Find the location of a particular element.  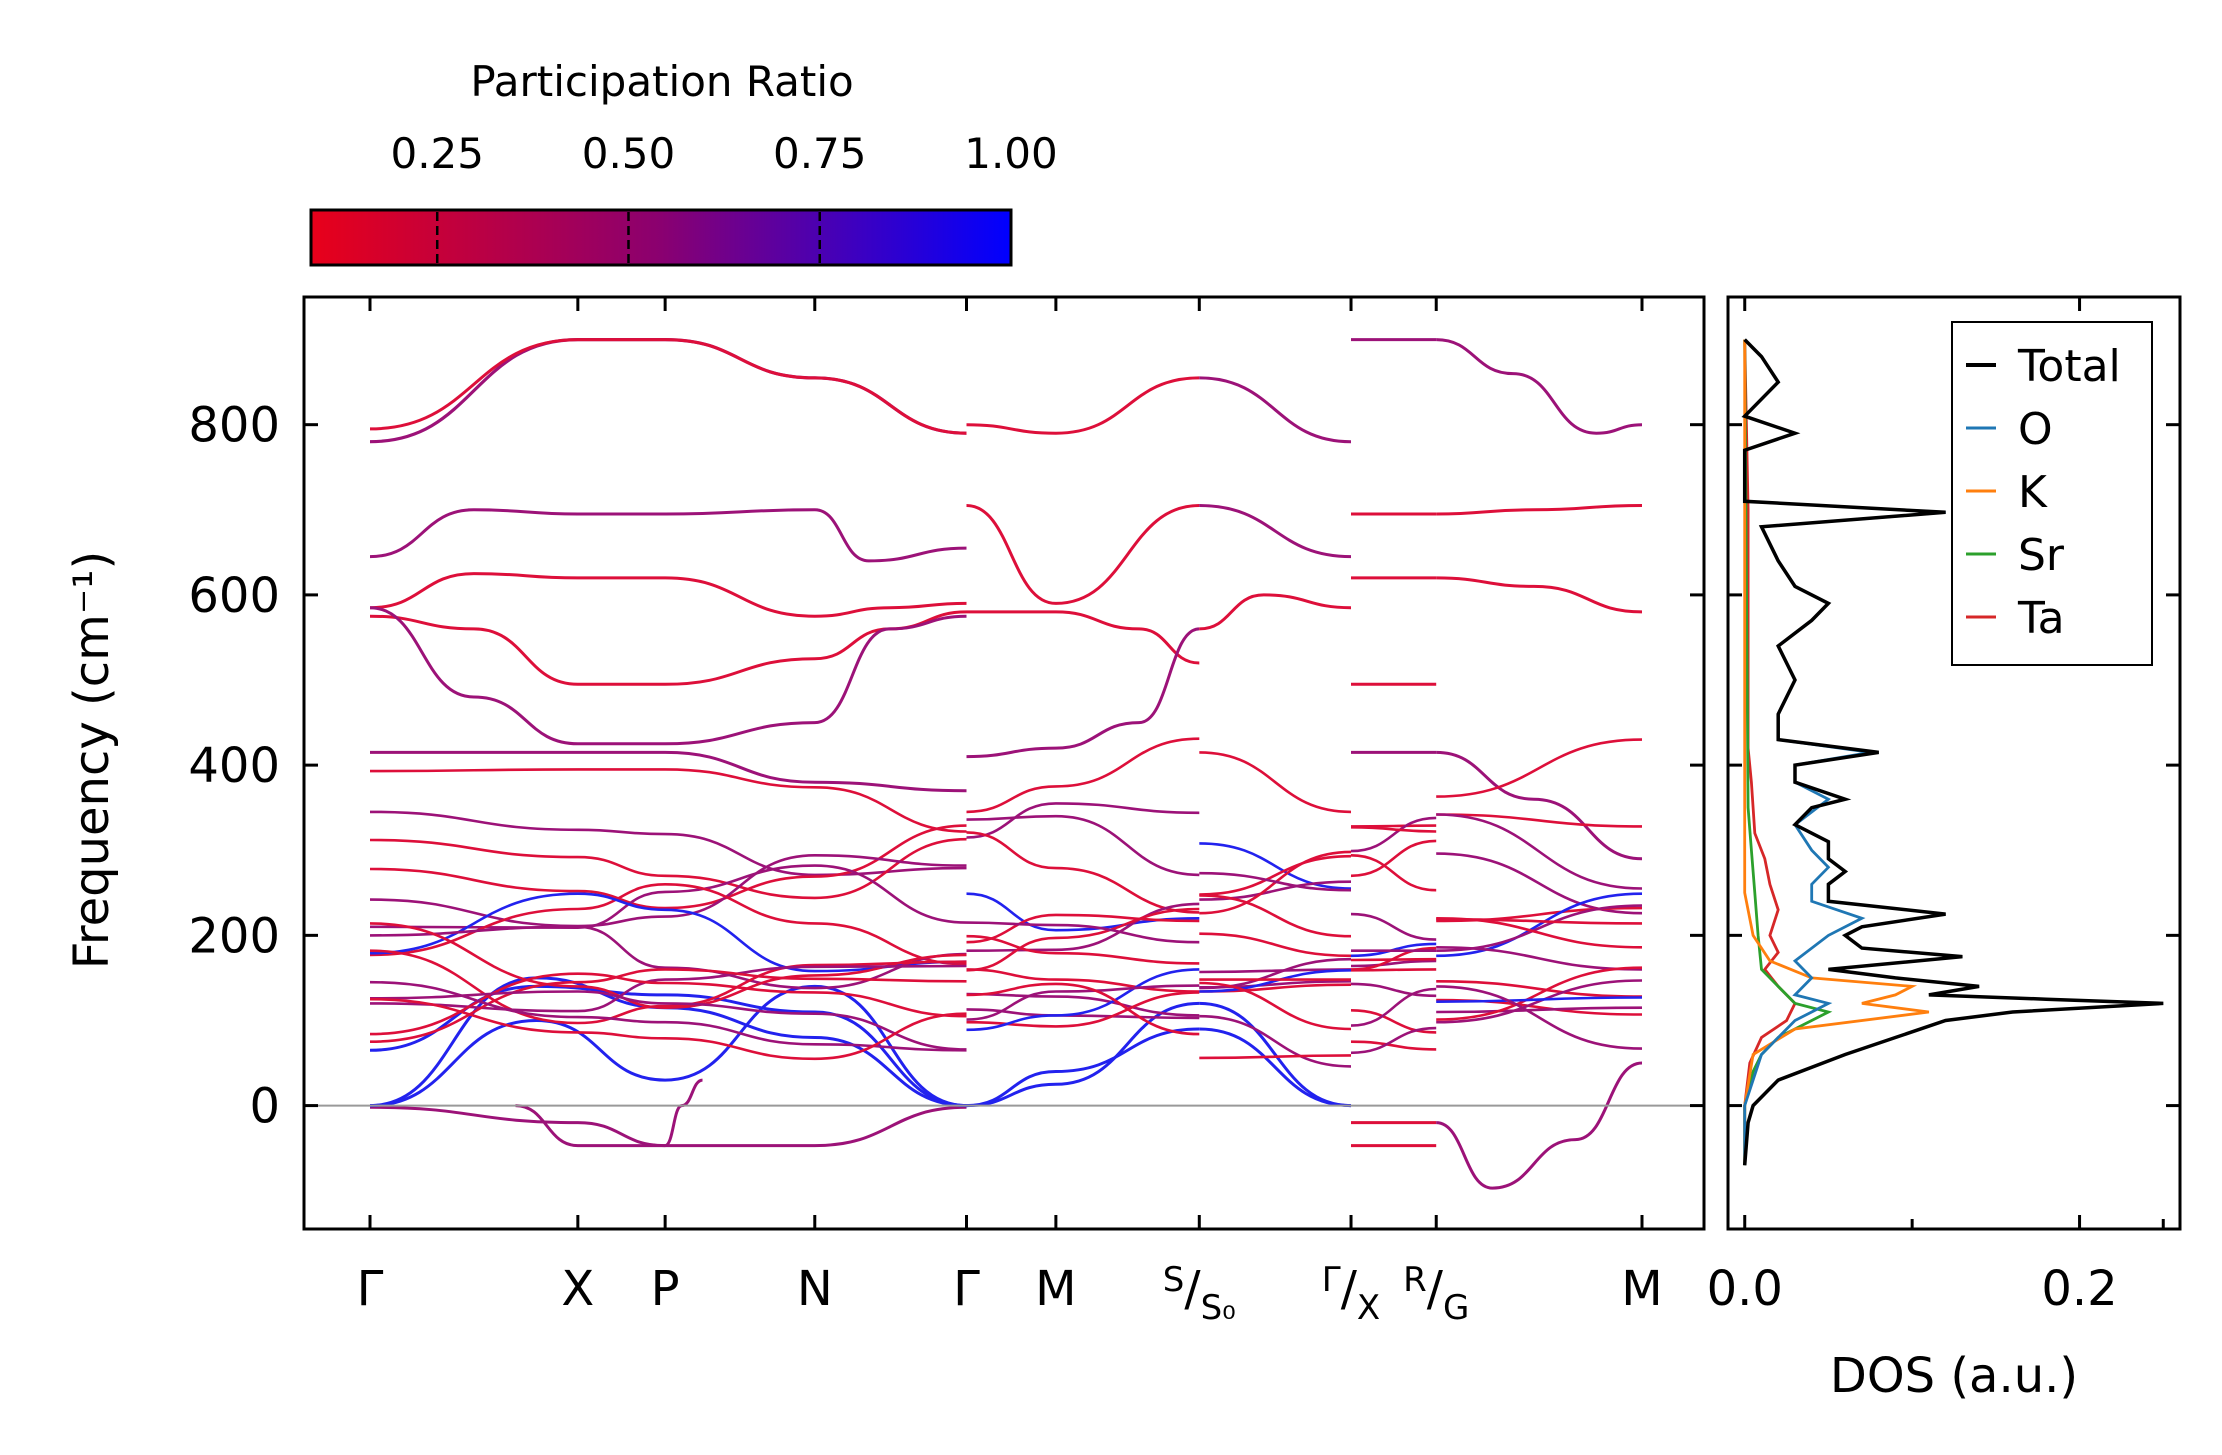

dos-line-k is located at coordinates (1836, 752).